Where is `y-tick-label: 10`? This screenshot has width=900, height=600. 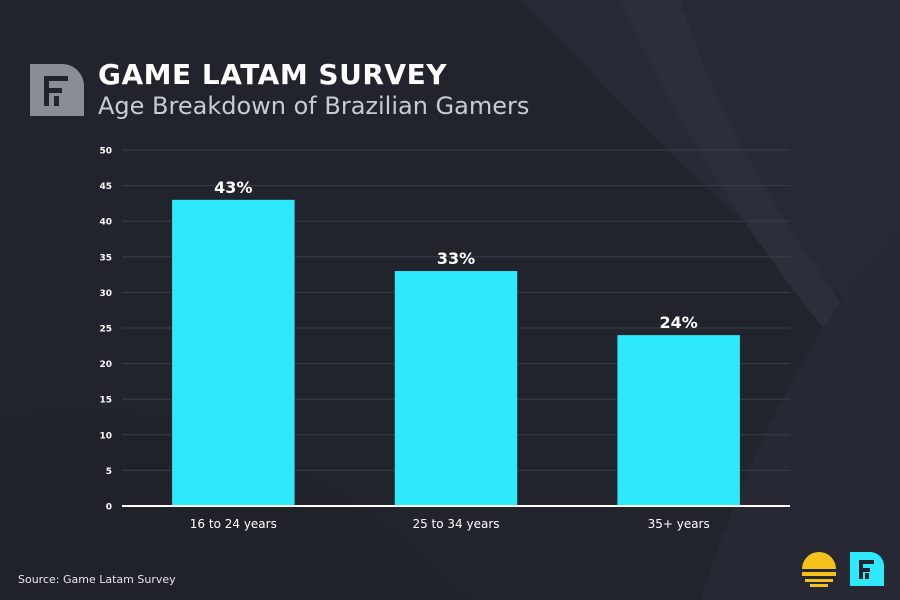
y-tick-label: 10 is located at coordinates (105, 436).